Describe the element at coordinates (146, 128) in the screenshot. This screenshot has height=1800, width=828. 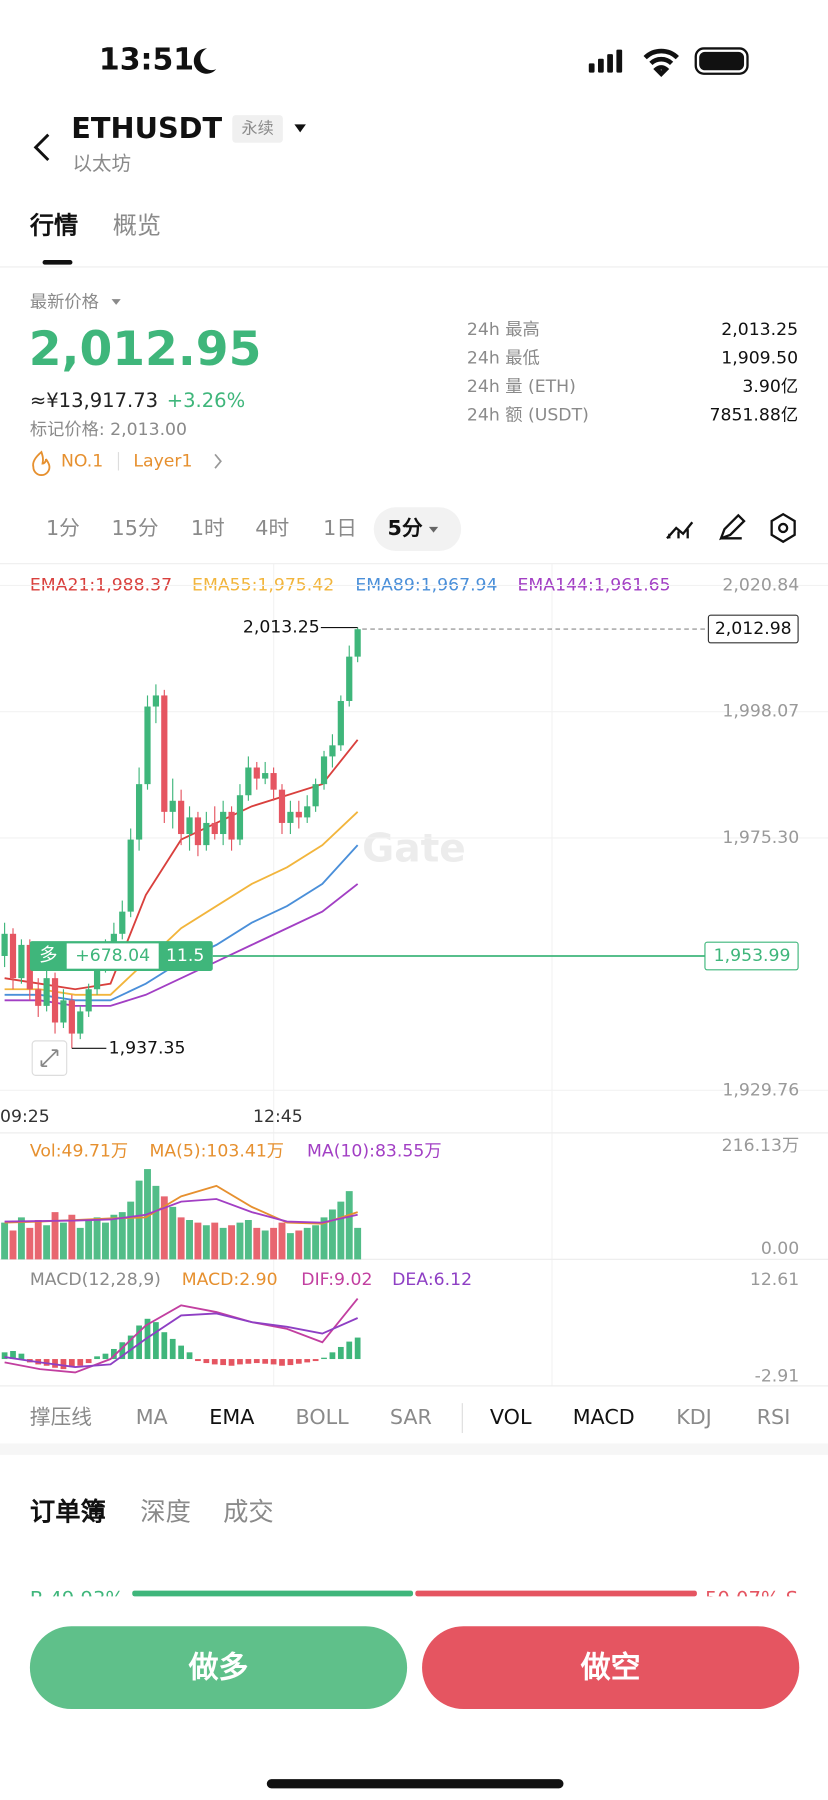
I see `symbol: ETHUSDT` at that location.